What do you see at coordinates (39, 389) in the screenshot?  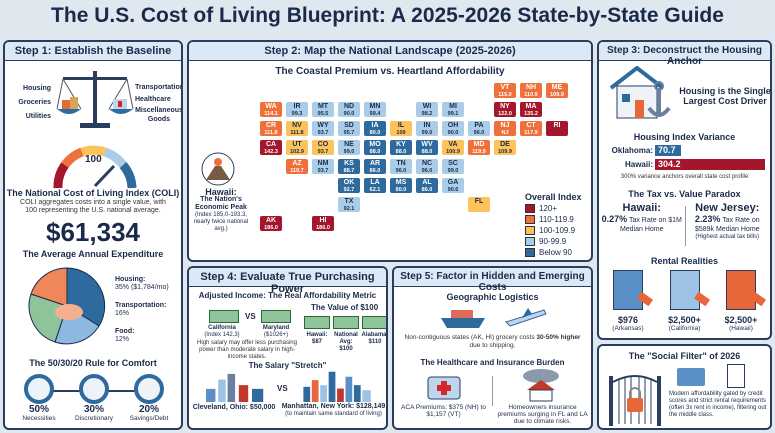 I see `briefcase-icon` at bounding box center [39, 389].